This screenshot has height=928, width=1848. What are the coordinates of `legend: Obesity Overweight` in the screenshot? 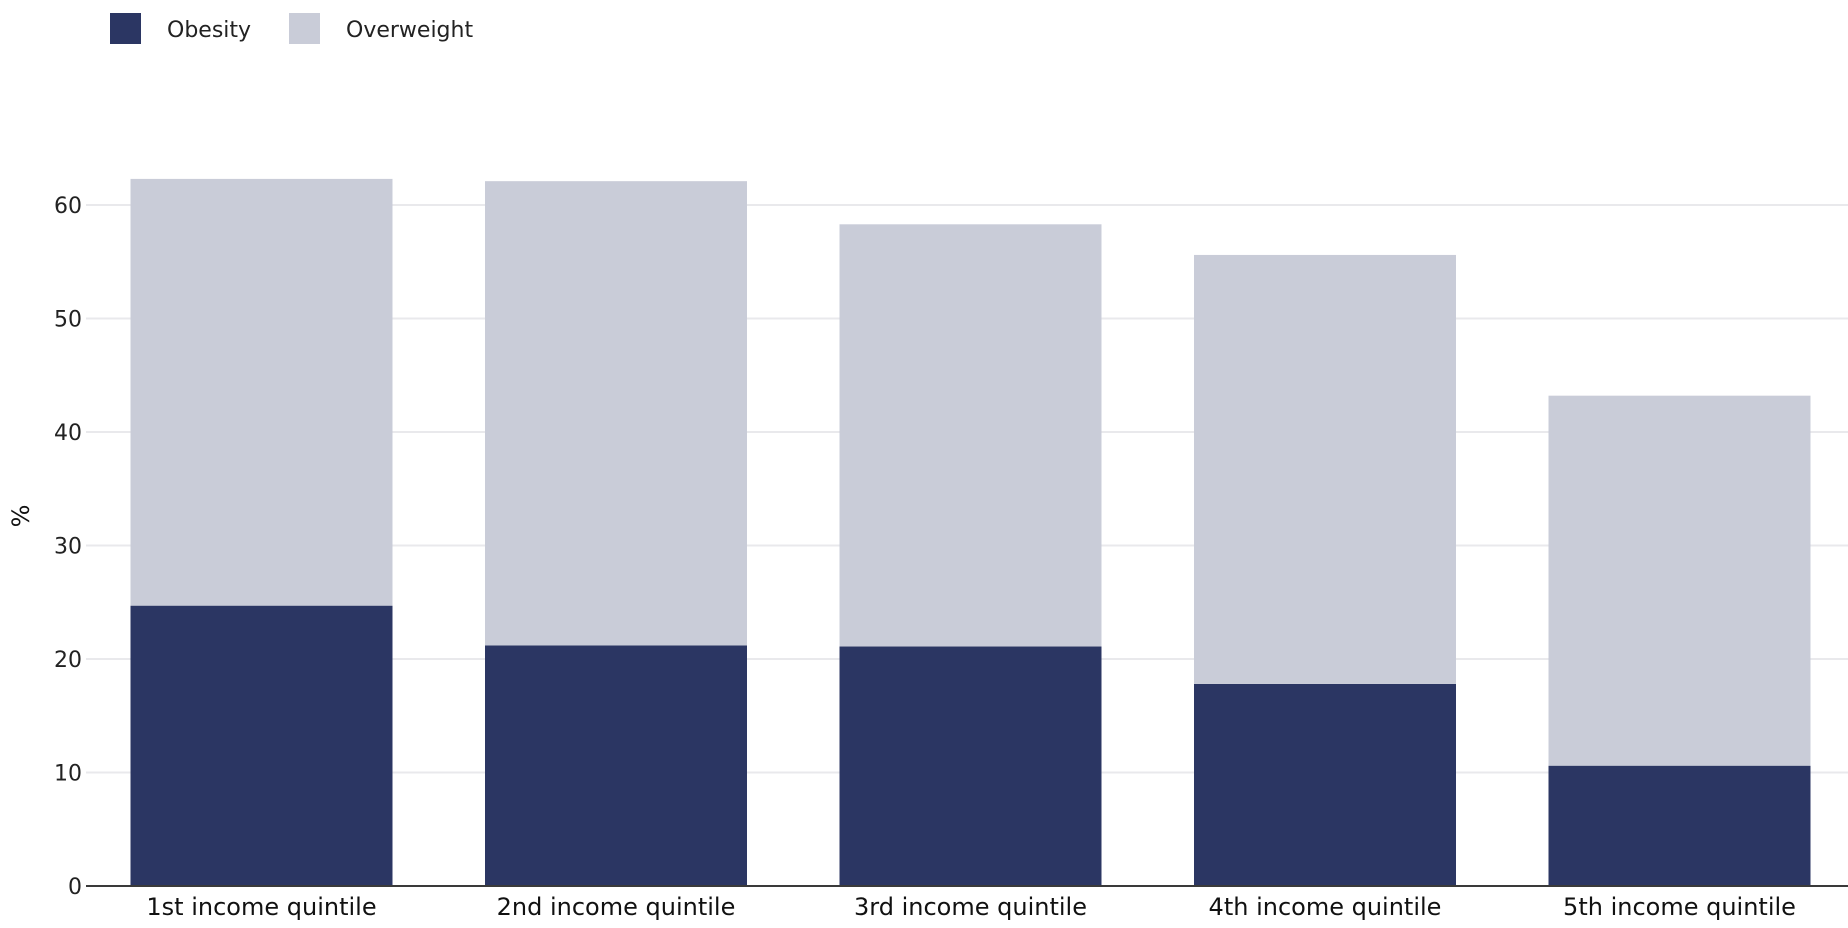 It's located at (291, 28).